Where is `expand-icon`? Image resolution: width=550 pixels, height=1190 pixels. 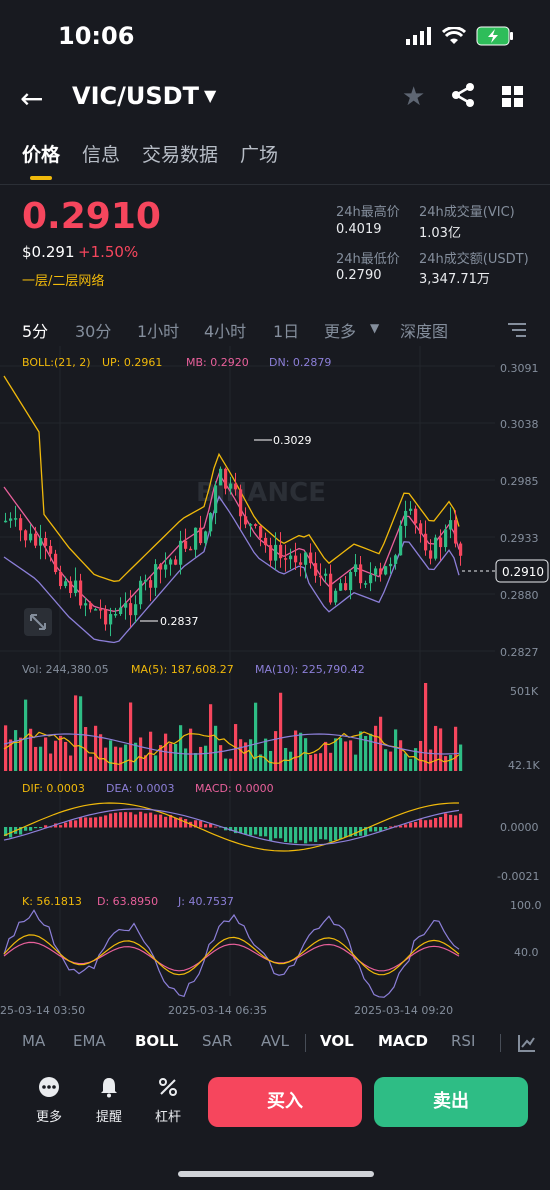
expand-icon is located at coordinates (38, 622).